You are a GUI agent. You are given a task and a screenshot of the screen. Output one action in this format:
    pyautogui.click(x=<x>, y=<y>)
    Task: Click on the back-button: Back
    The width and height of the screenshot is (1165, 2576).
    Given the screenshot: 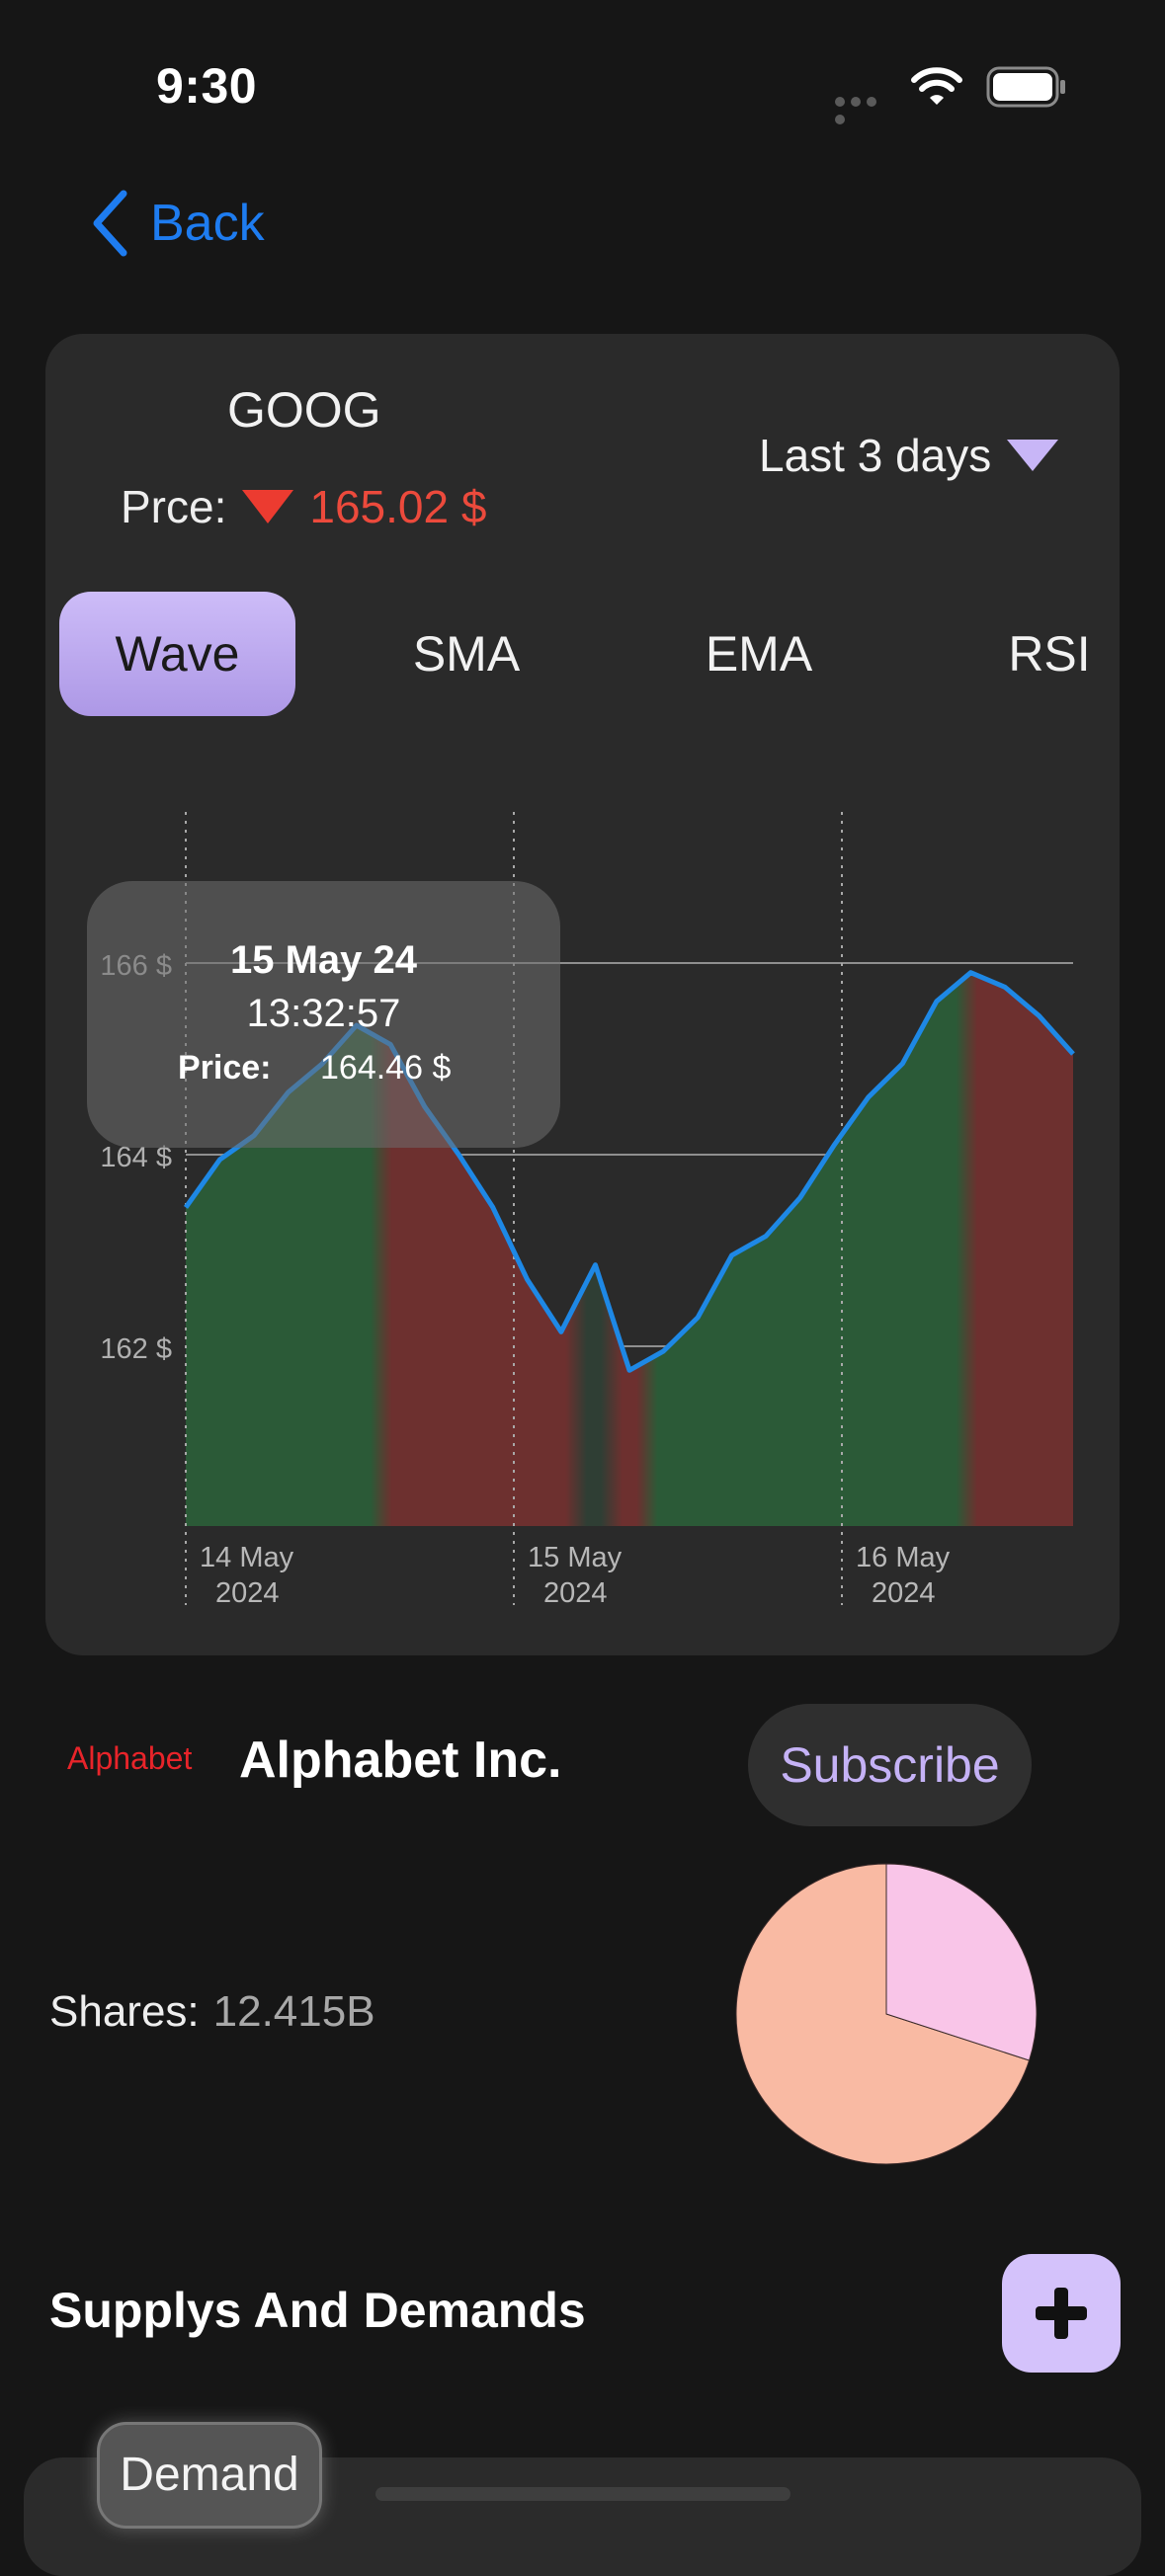 What is the action you would take?
    pyautogui.click(x=178, y=223)
    